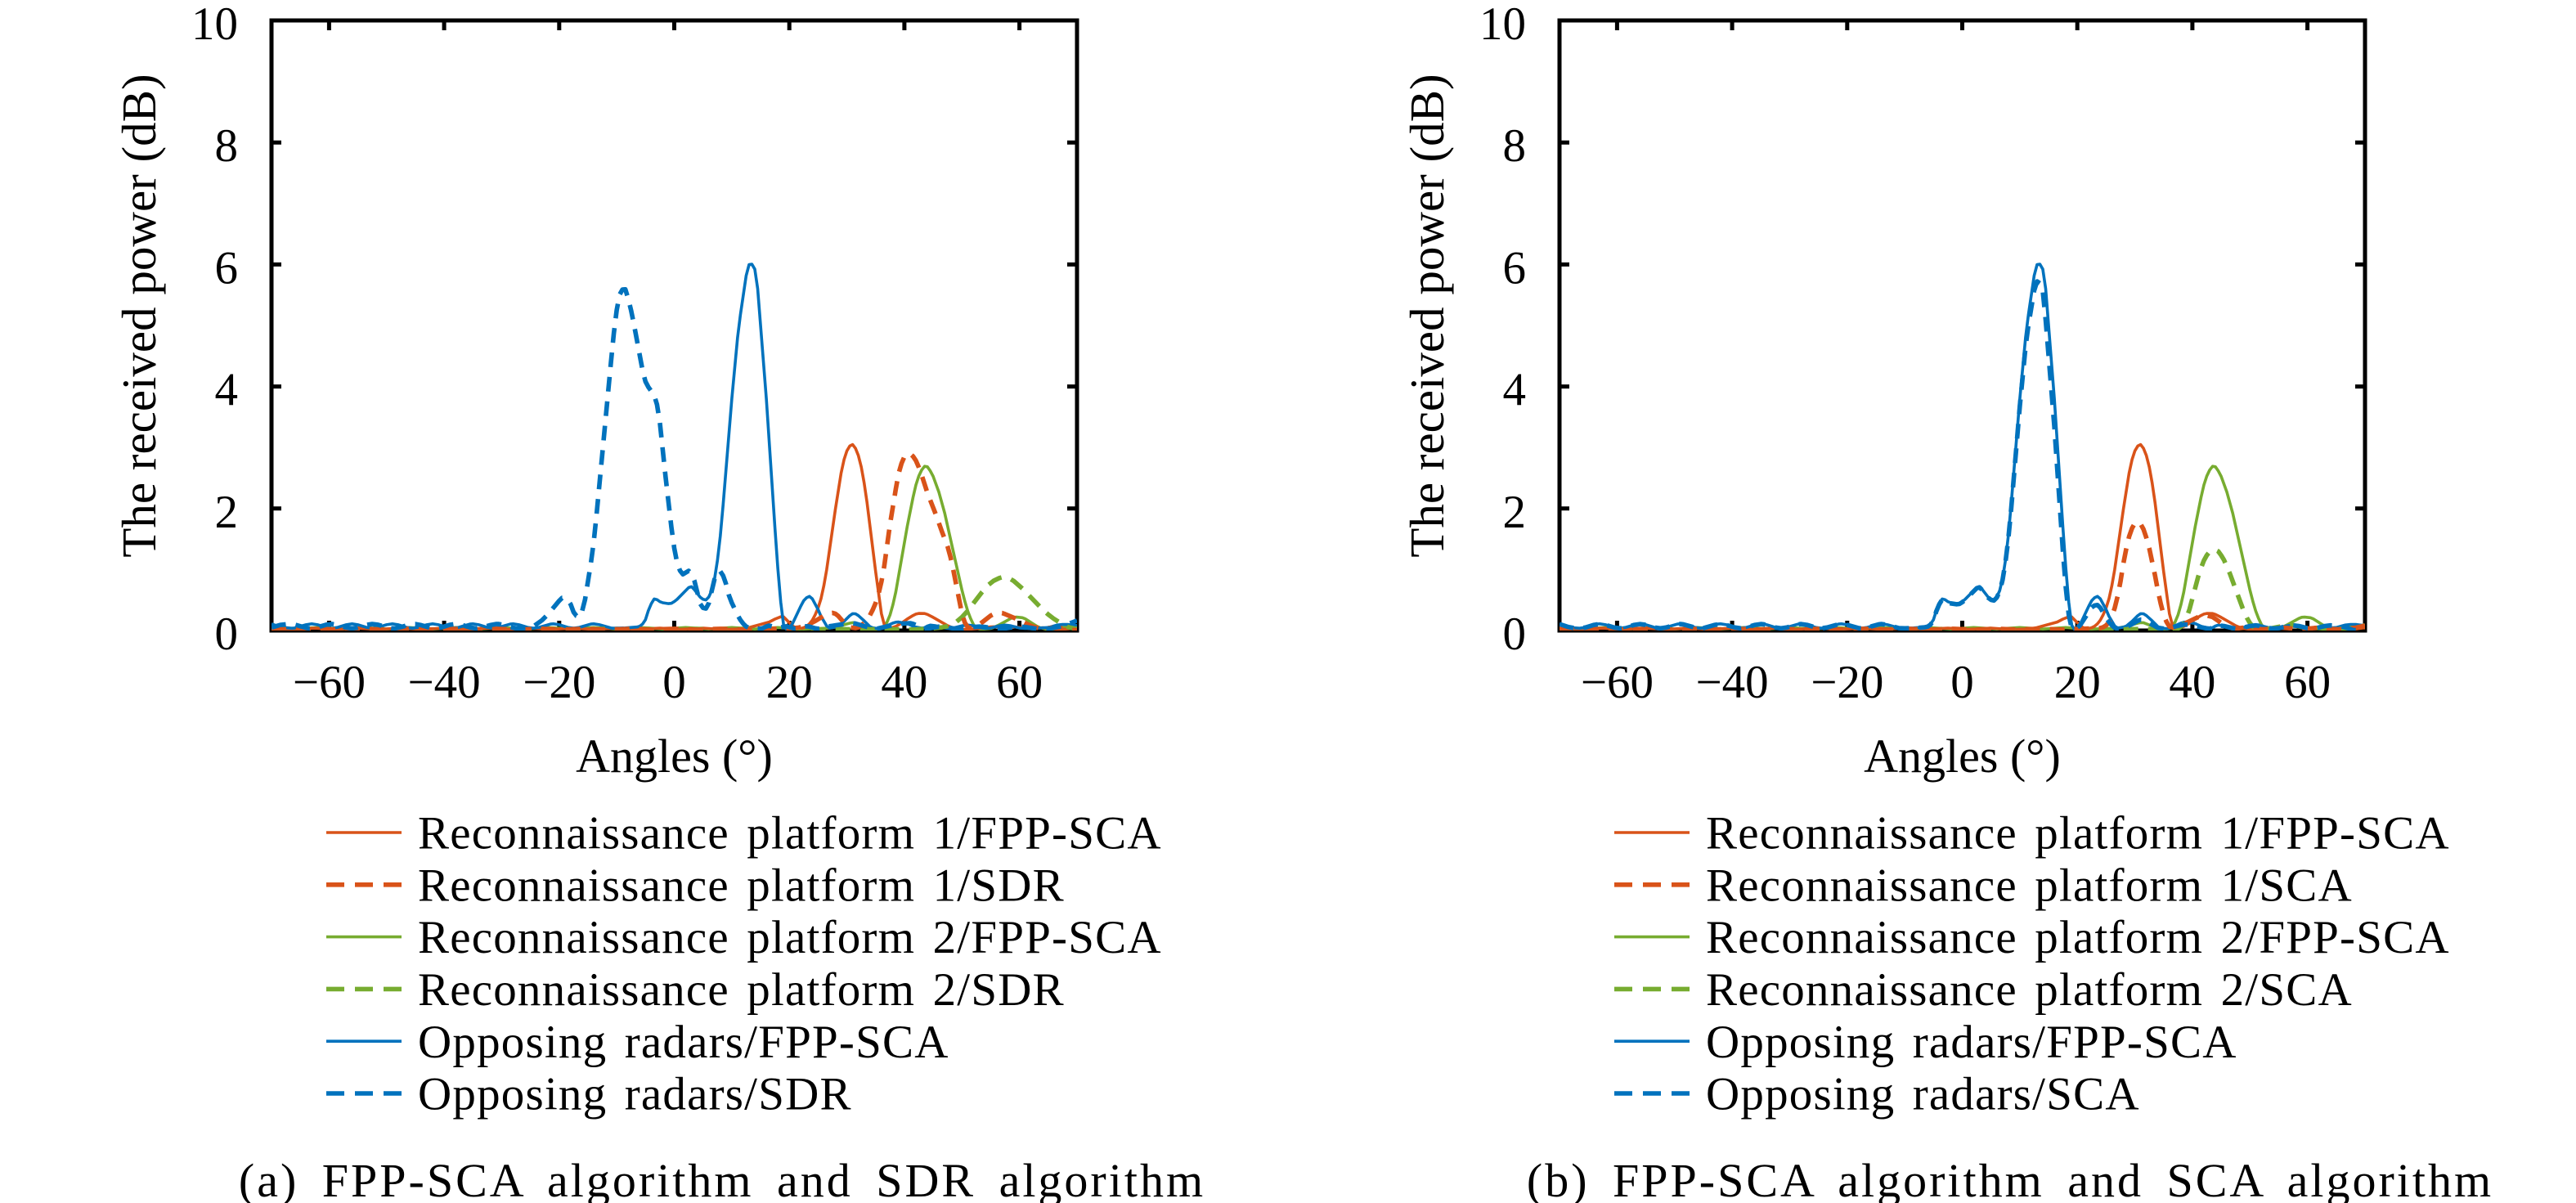 The height and width of the screenshot is (1203, 2576). What do you see at coordinates (2010, 1178) in the screenshot?
I see `svg-text:(b) FPP-SCA algorithm and SCA: (b) FPP-SCA algorithm and SCA algorithm` at bounding box center [2010, 1178].